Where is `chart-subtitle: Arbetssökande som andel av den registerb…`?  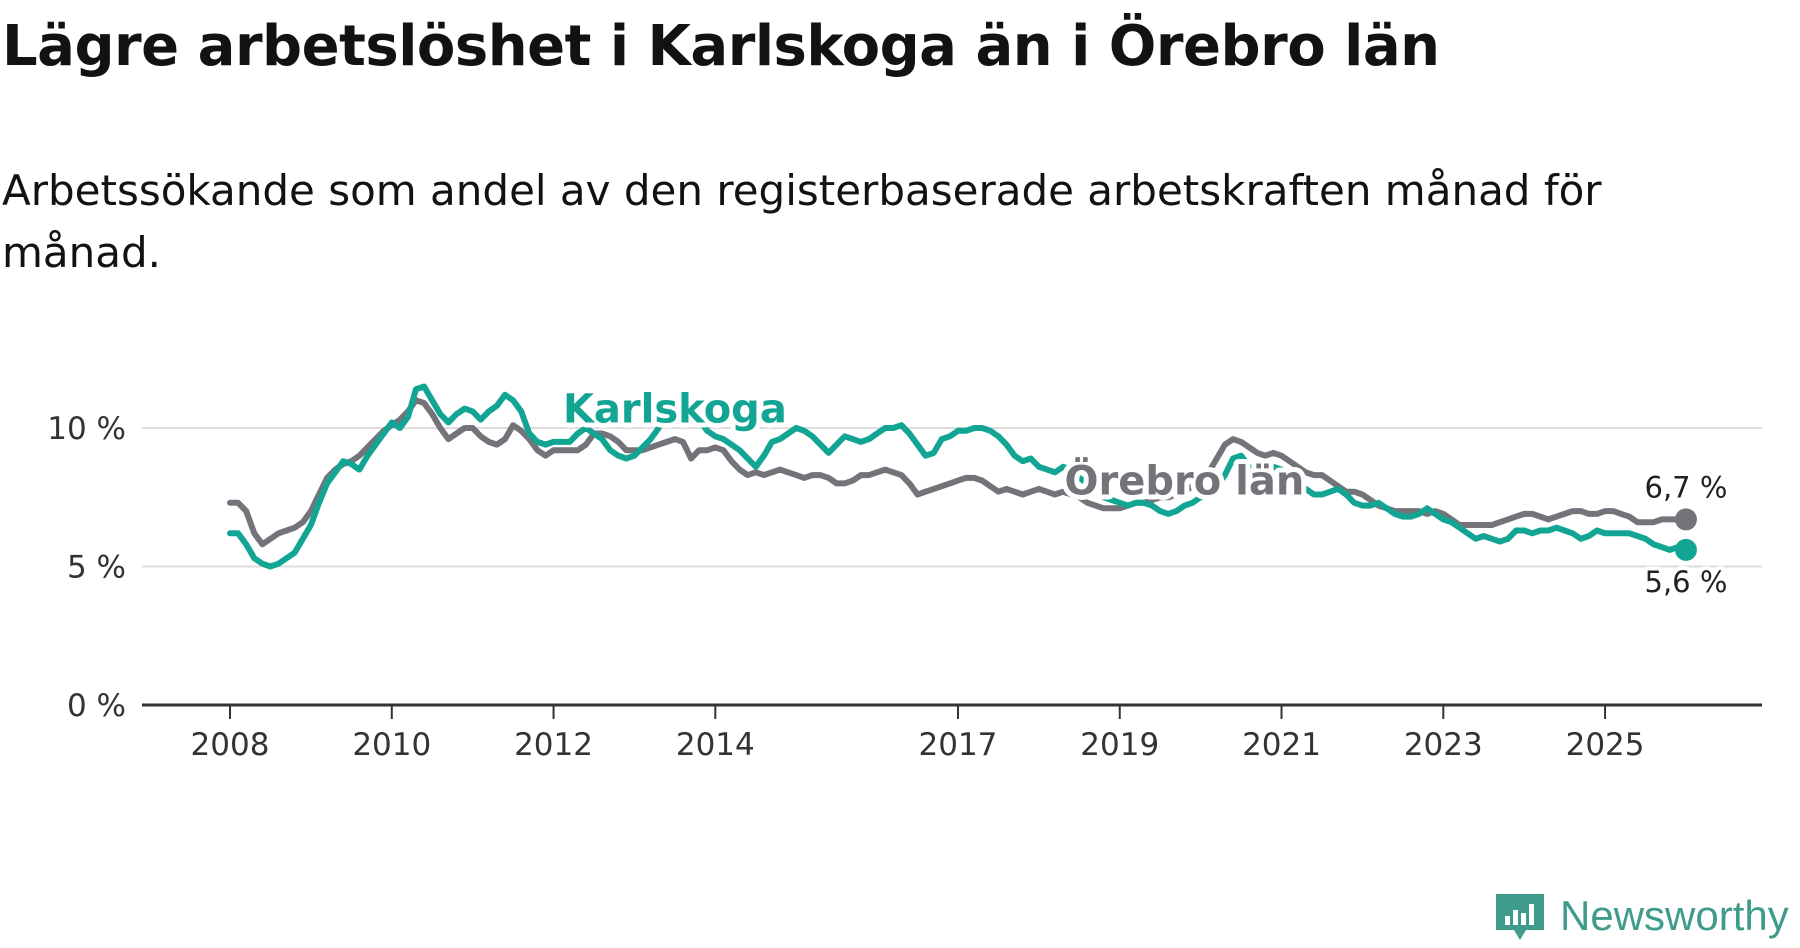
chart-subtitle: Arbetssökande som andel av den registerb… is located at coordinates (802, 221).